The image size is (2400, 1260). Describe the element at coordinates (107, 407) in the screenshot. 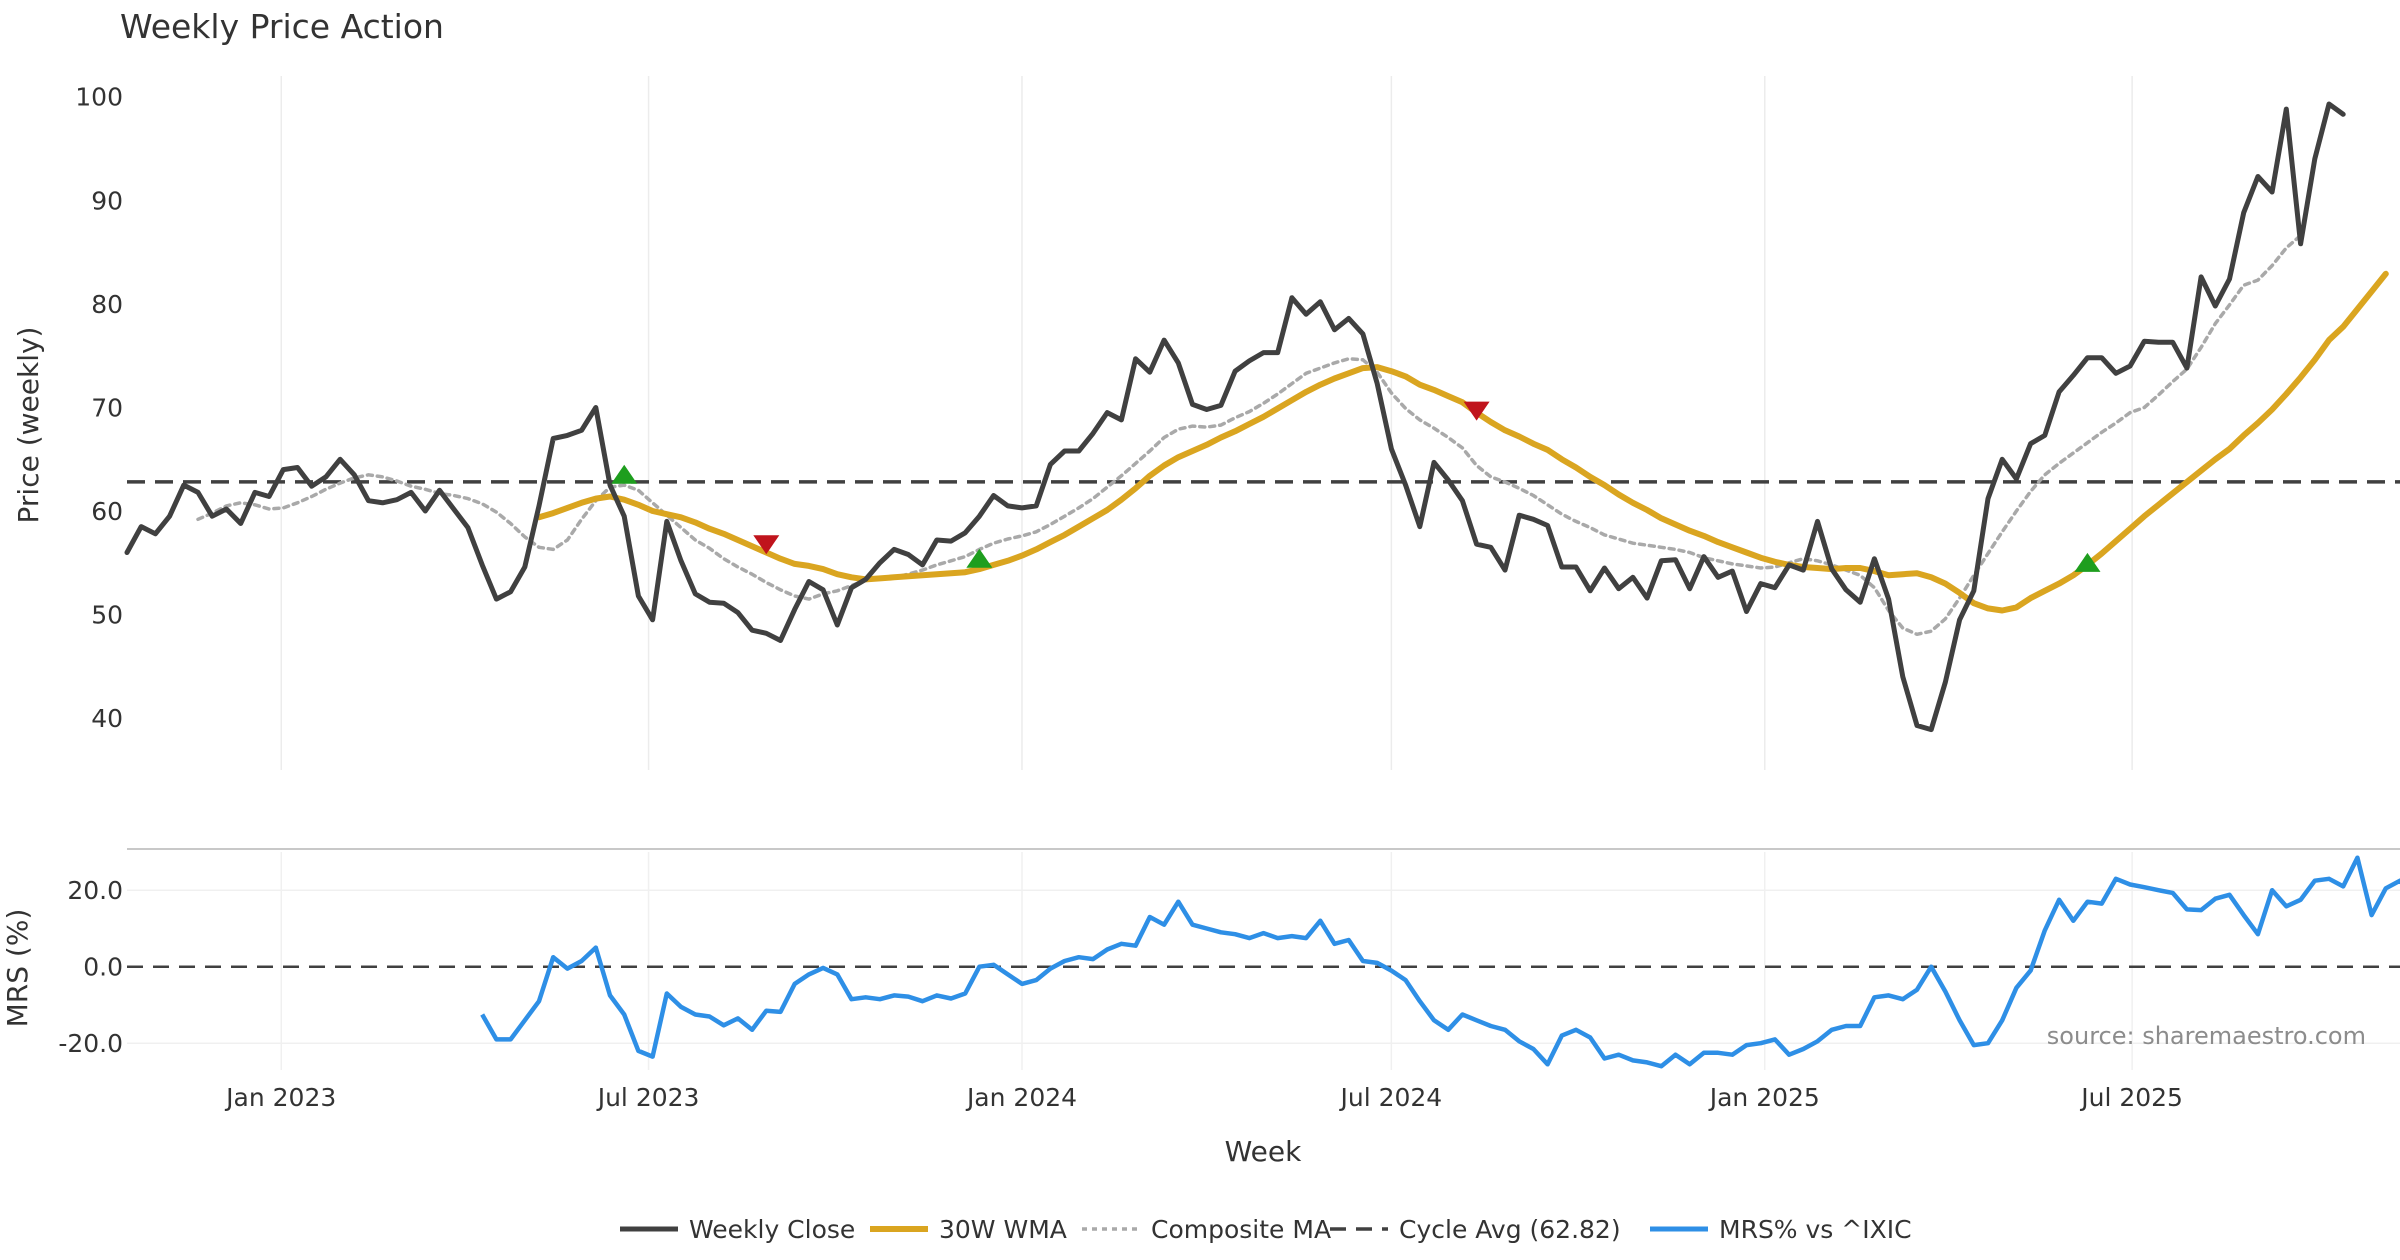

I see `price-y-tick-label: 70` at that location.